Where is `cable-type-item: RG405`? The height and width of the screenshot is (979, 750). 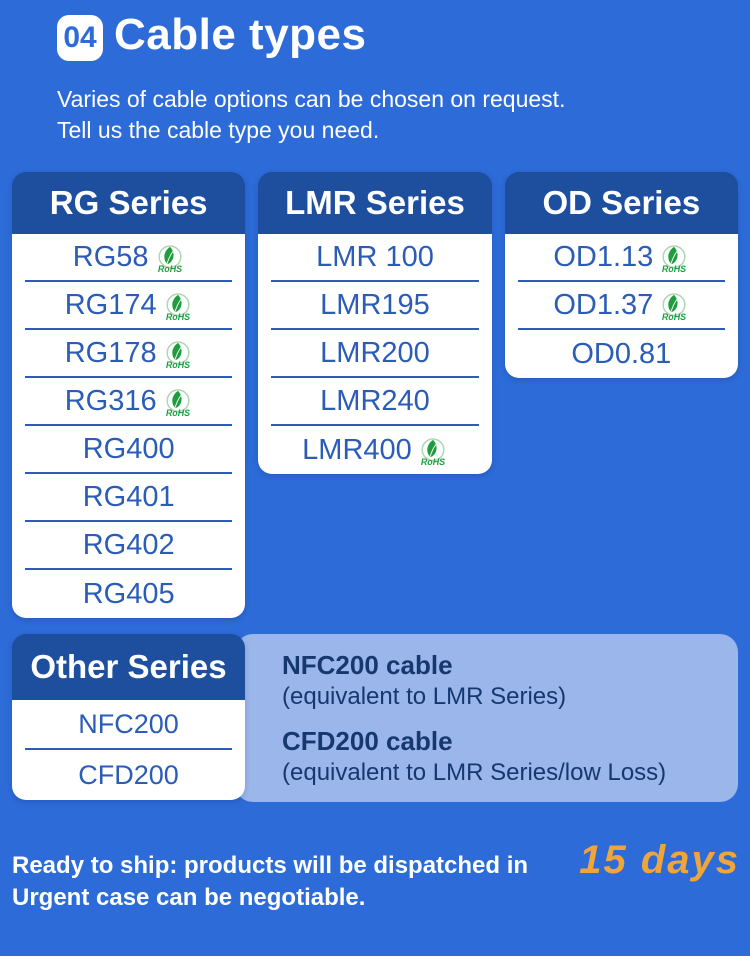 cable-type-item: RG405 is located at coordinates (128, 594).